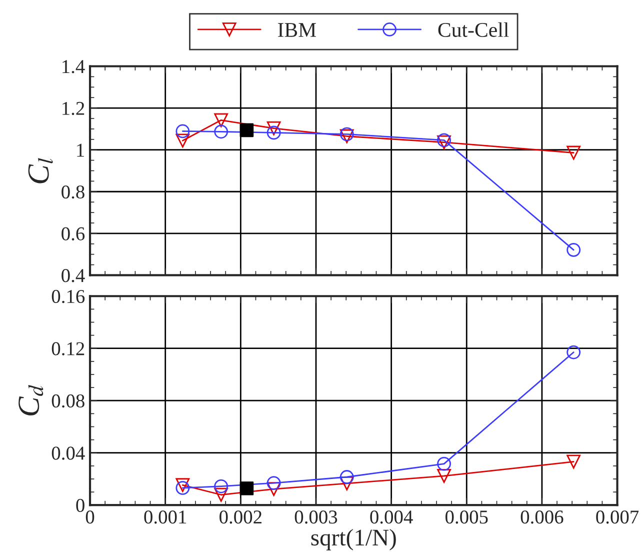 Image resolution: width=643 pixels, height=552 pixels. I want to click on x-tick-label: 0, so click(90, 517).